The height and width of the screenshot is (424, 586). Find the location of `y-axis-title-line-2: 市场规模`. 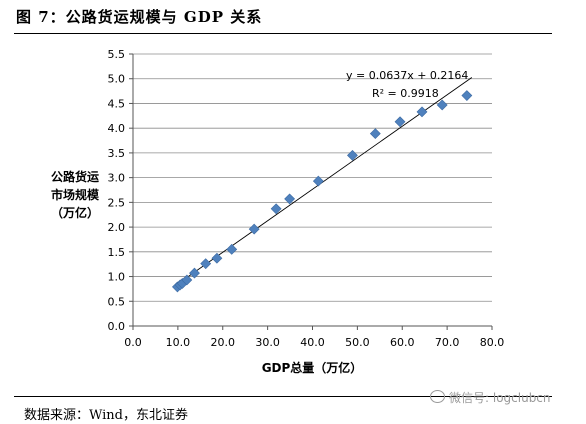

y-axis-title-line-2: 市场规模 is located at coordinates (74, 195).